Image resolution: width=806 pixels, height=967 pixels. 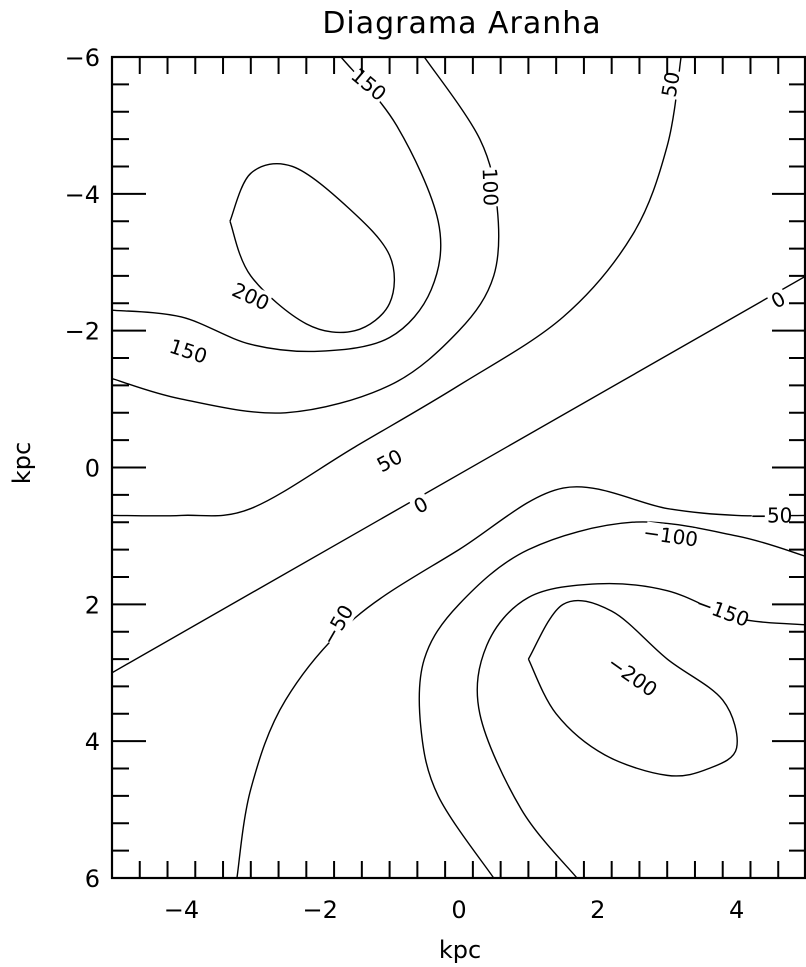 I want to click on contour-label-group: −100, so click(x=671, y=535).